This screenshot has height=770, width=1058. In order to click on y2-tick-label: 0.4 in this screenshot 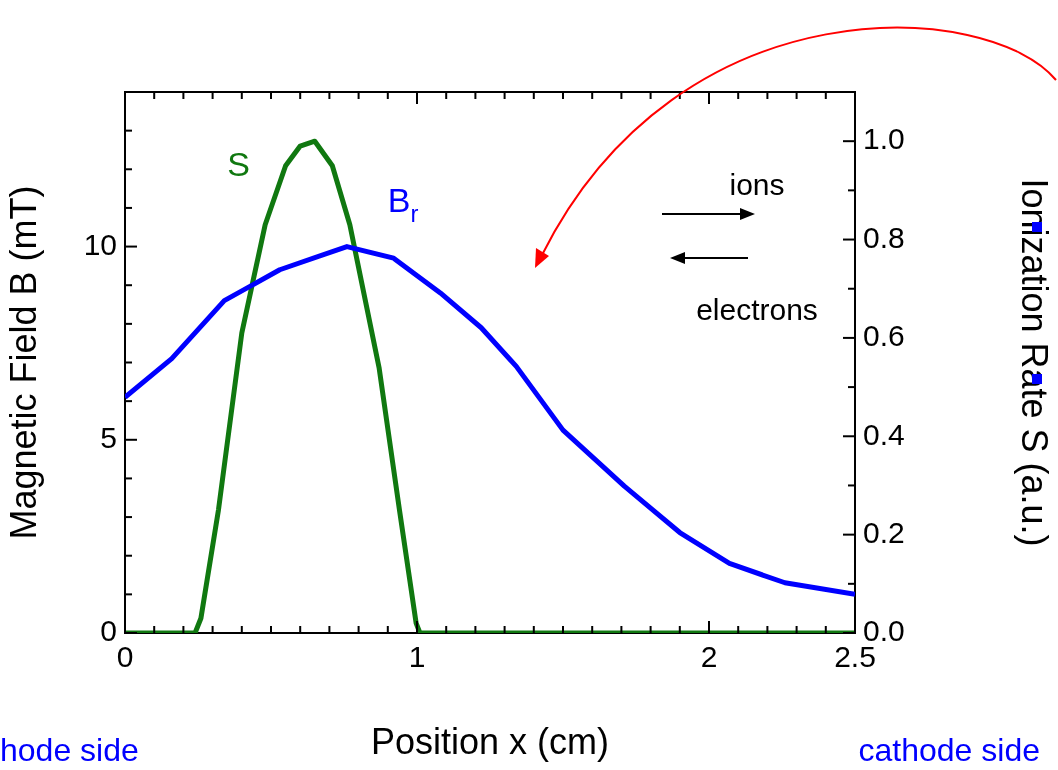, I will do `click(884, 434)`.